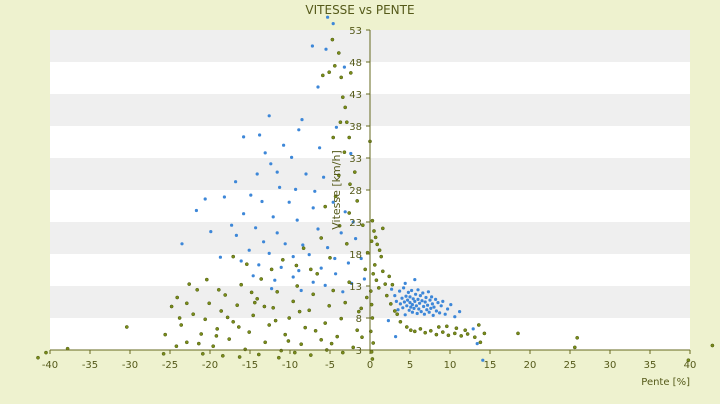 This screenshot has width=720, height=404. What do you see at coordinates (650, 365) in the screenshot?
I see `x-tick-label: 35` at bounding box center [650, 365].